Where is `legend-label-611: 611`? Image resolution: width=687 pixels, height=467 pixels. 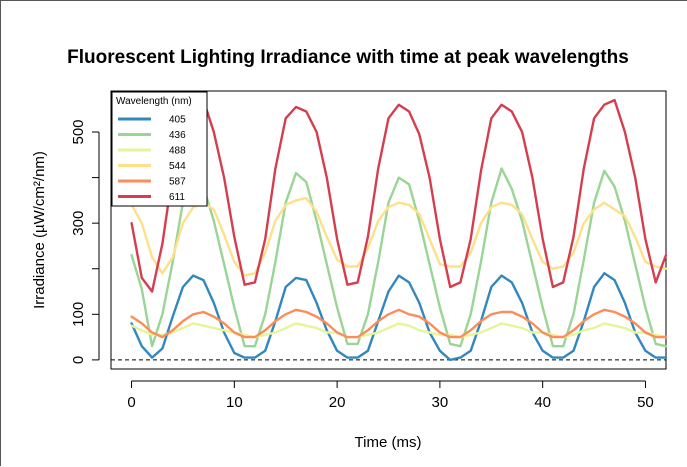 legend-label-611: 611 is located at coordinates (177, 197).